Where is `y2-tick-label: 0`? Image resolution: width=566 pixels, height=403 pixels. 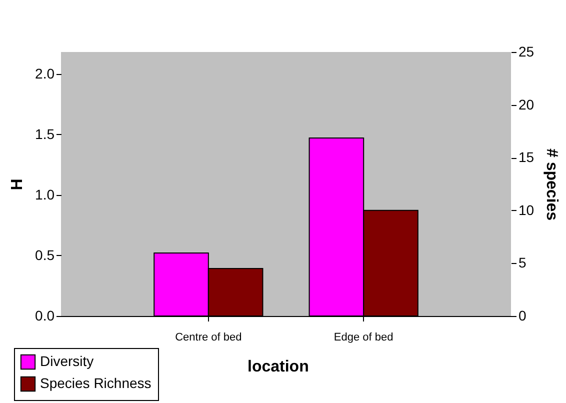
y2-tick-label: 0 is located at coordinates (522, 316).